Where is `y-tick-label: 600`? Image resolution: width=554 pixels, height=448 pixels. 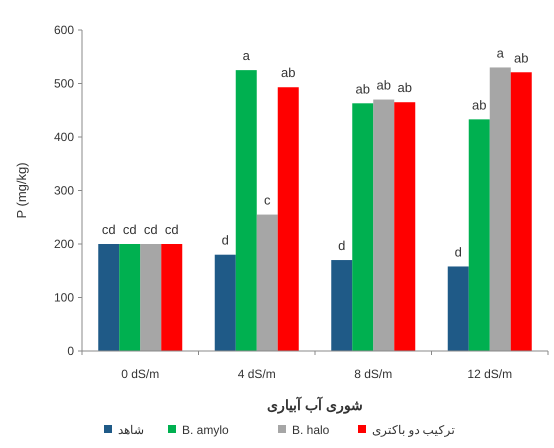
y-tick-label: 600 is located at coordinates (64, 30).